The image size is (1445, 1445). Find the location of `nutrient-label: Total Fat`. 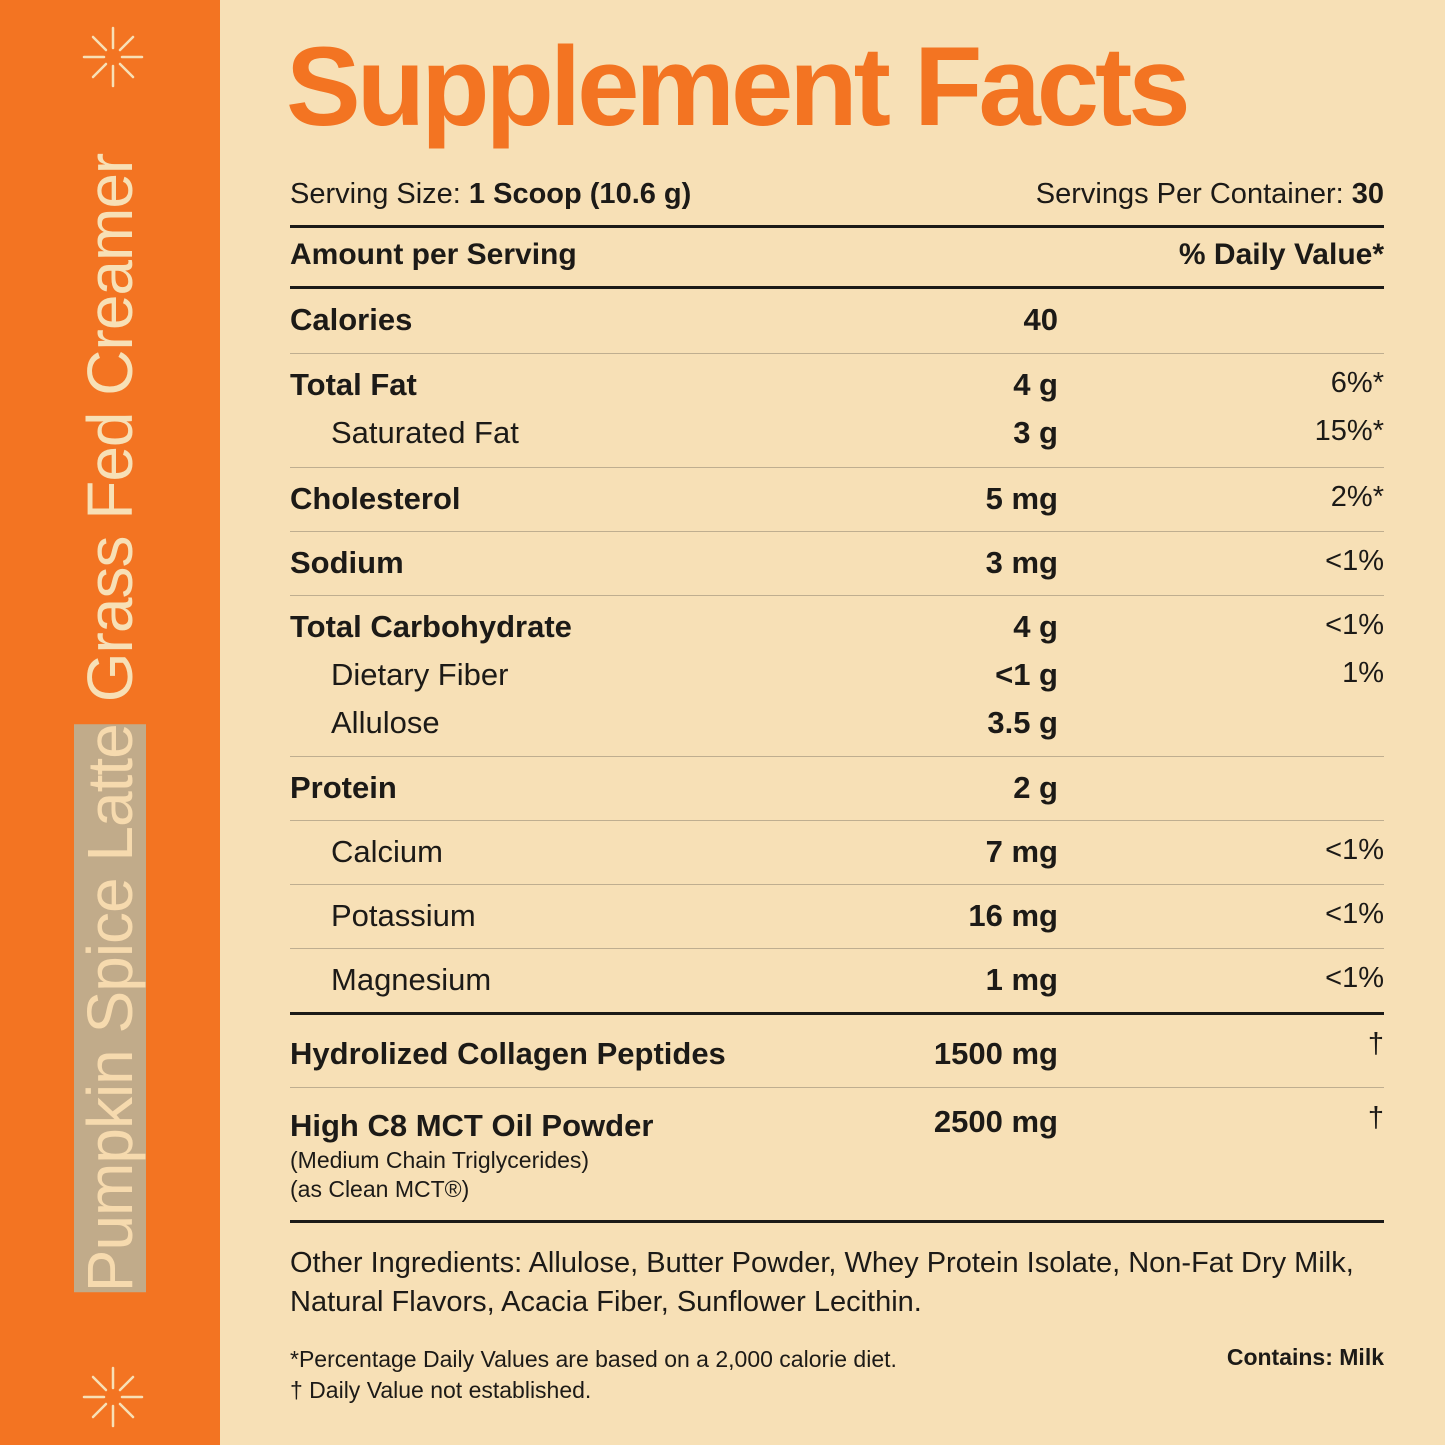

nutrient-label: Total Fat is located at coordinates (353, 384).